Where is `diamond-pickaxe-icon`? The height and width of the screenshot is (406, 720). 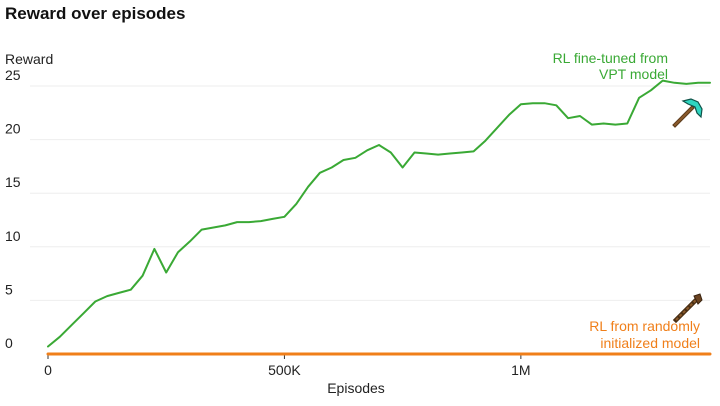 diamond-pickaxe-icon is located at coordinates (687, 113).